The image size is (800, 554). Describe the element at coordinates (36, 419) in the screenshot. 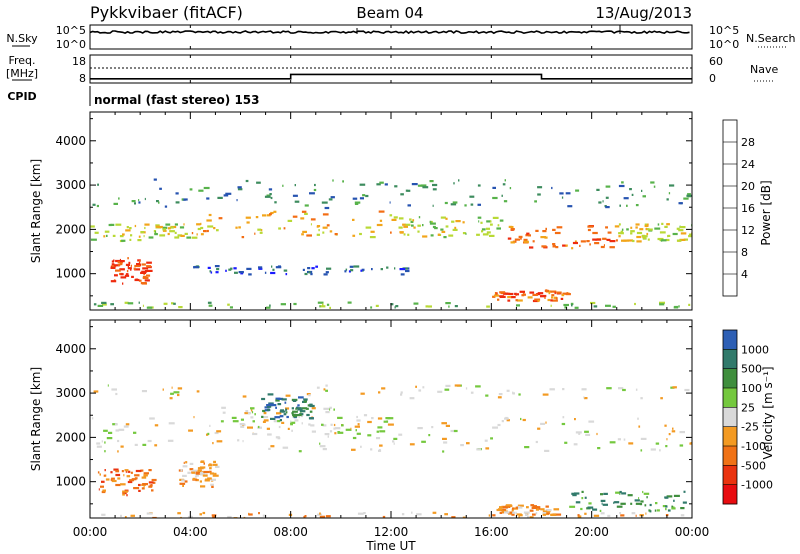

I see `velocity-y-axis-label: Slant Range [km]` at that location.